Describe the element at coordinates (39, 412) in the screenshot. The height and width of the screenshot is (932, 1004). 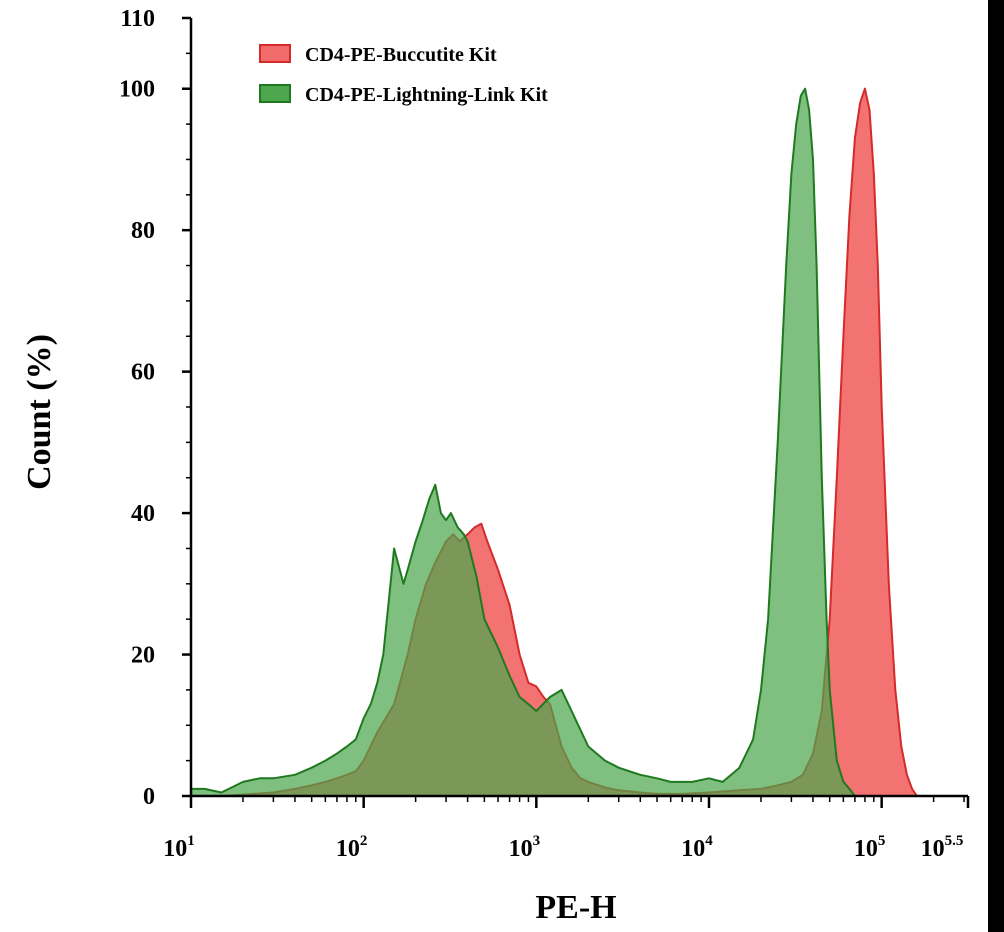
I see `y-axis-title: Count (%)` at that location.